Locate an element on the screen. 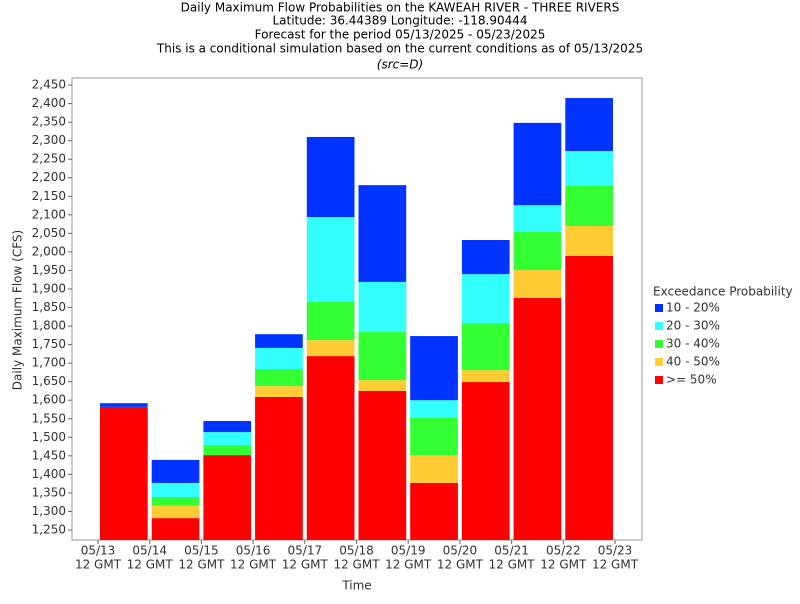  y-tick-label: 1,250 is located at coordinates (49, 529).